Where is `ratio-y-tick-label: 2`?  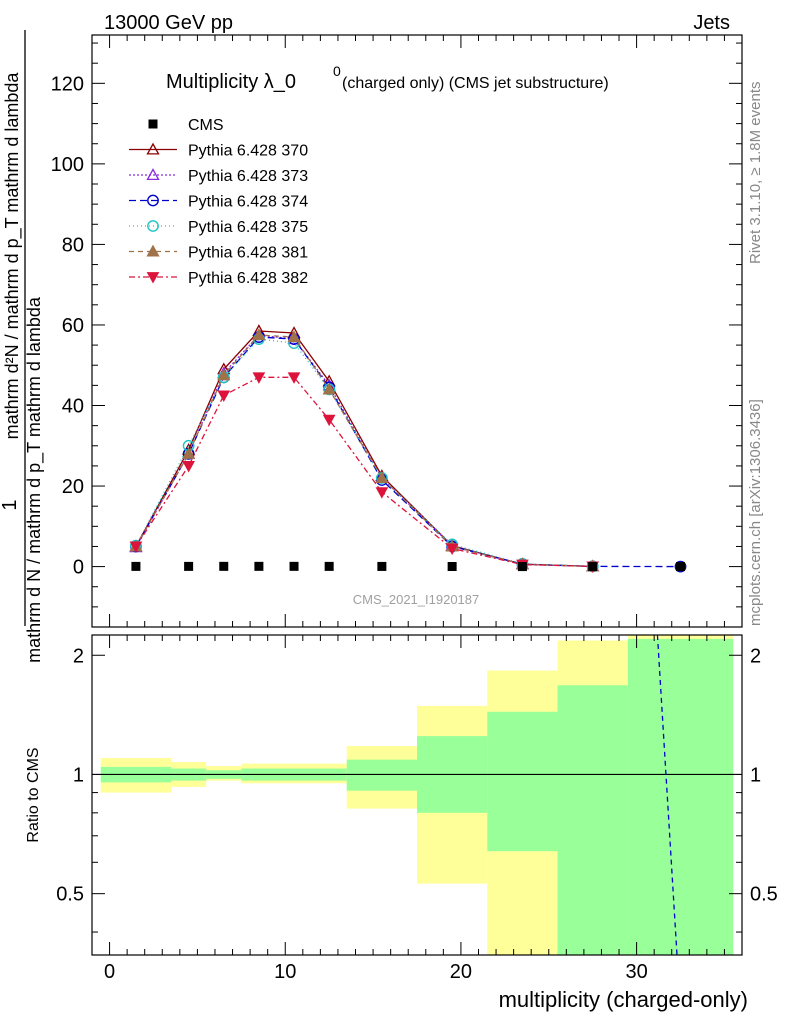
ratio-y-tick-label: 2 is located at coordinates (78, 656).